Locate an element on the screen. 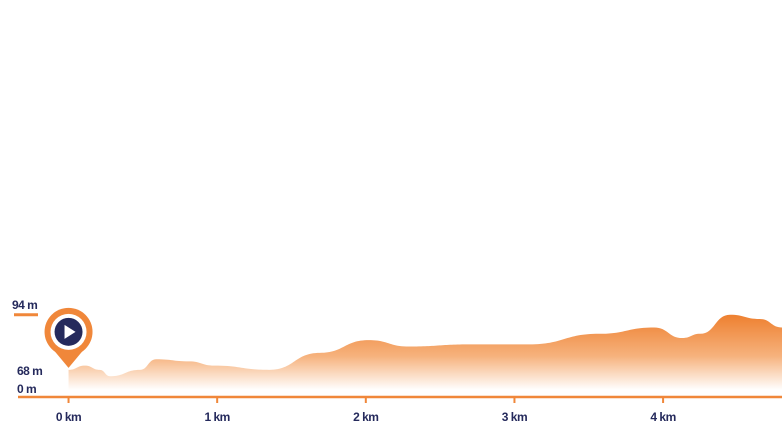 Image resolution: width=782 pixels, height=440 pixels. start-pin is located at coordinates (68, 337).